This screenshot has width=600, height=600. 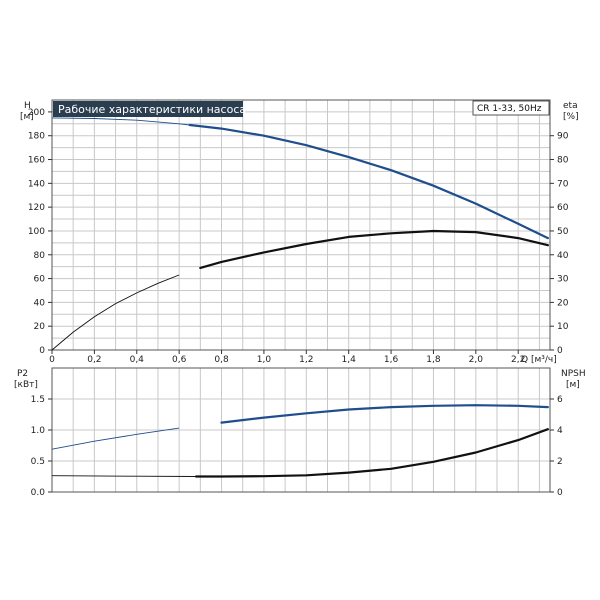 What do you see at coordinates (38, 431) in the screenshot?
I see `lower-left-tick-label: 1.0` at bounding box center [38, 431].